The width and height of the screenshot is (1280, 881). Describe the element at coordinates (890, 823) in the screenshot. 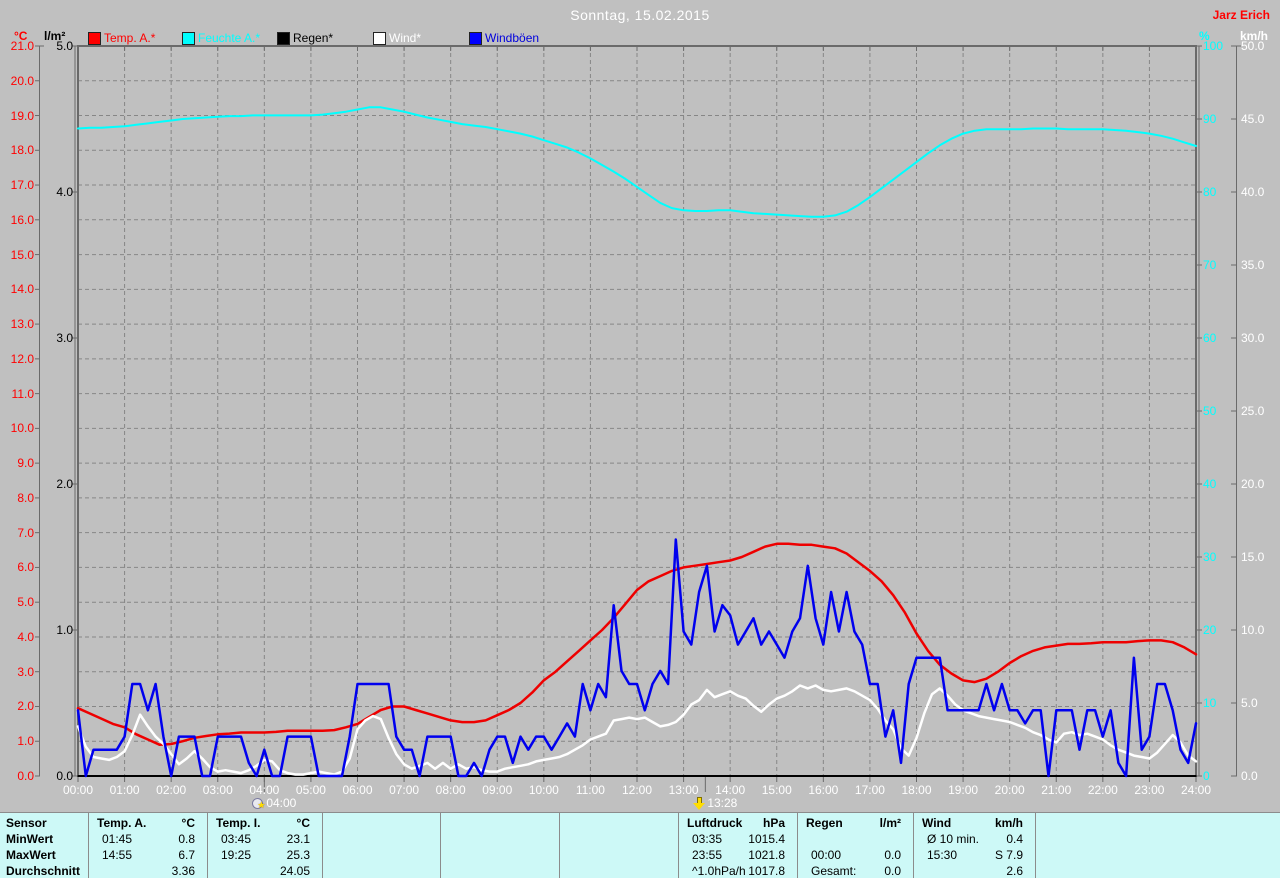

I see `table-col-unit: l/m²` at that location.